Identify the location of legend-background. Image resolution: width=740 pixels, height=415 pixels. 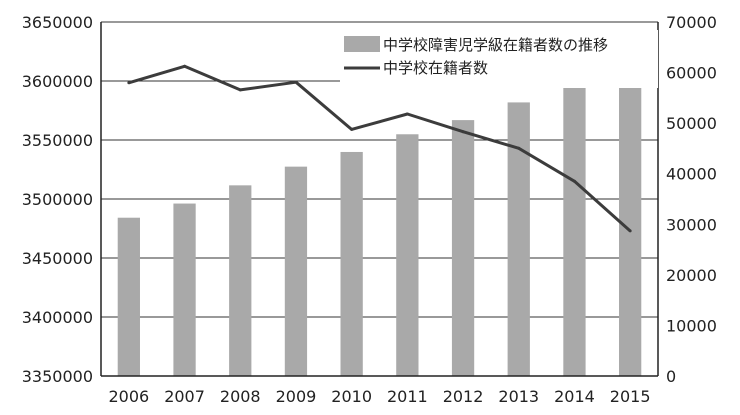
(499, 59).